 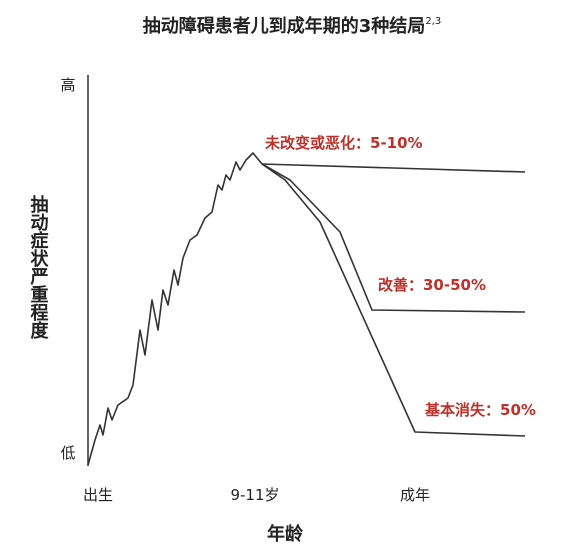 What do you see at coordinates (393, 168) in the screenshot?
I see `outcome-line-unchanged` at bounding box center [393, 168].